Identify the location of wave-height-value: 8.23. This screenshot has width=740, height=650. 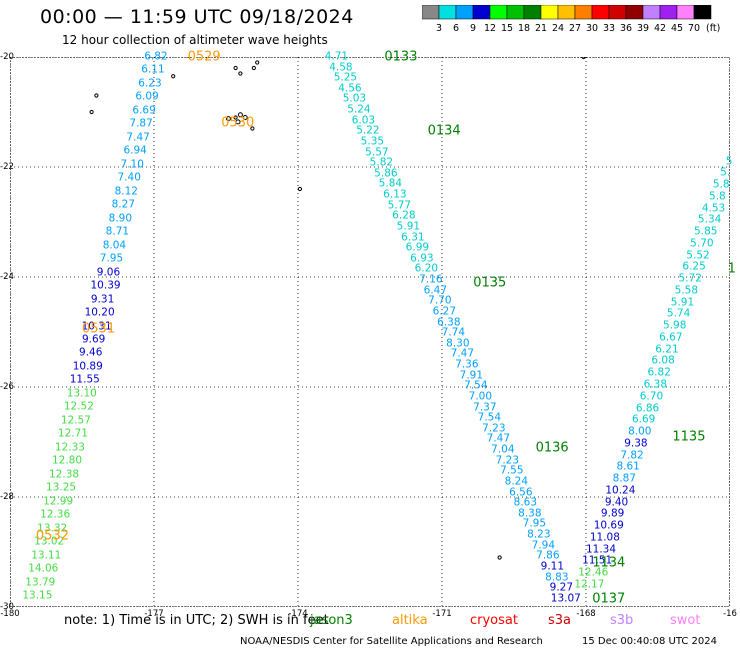
(539, 534).